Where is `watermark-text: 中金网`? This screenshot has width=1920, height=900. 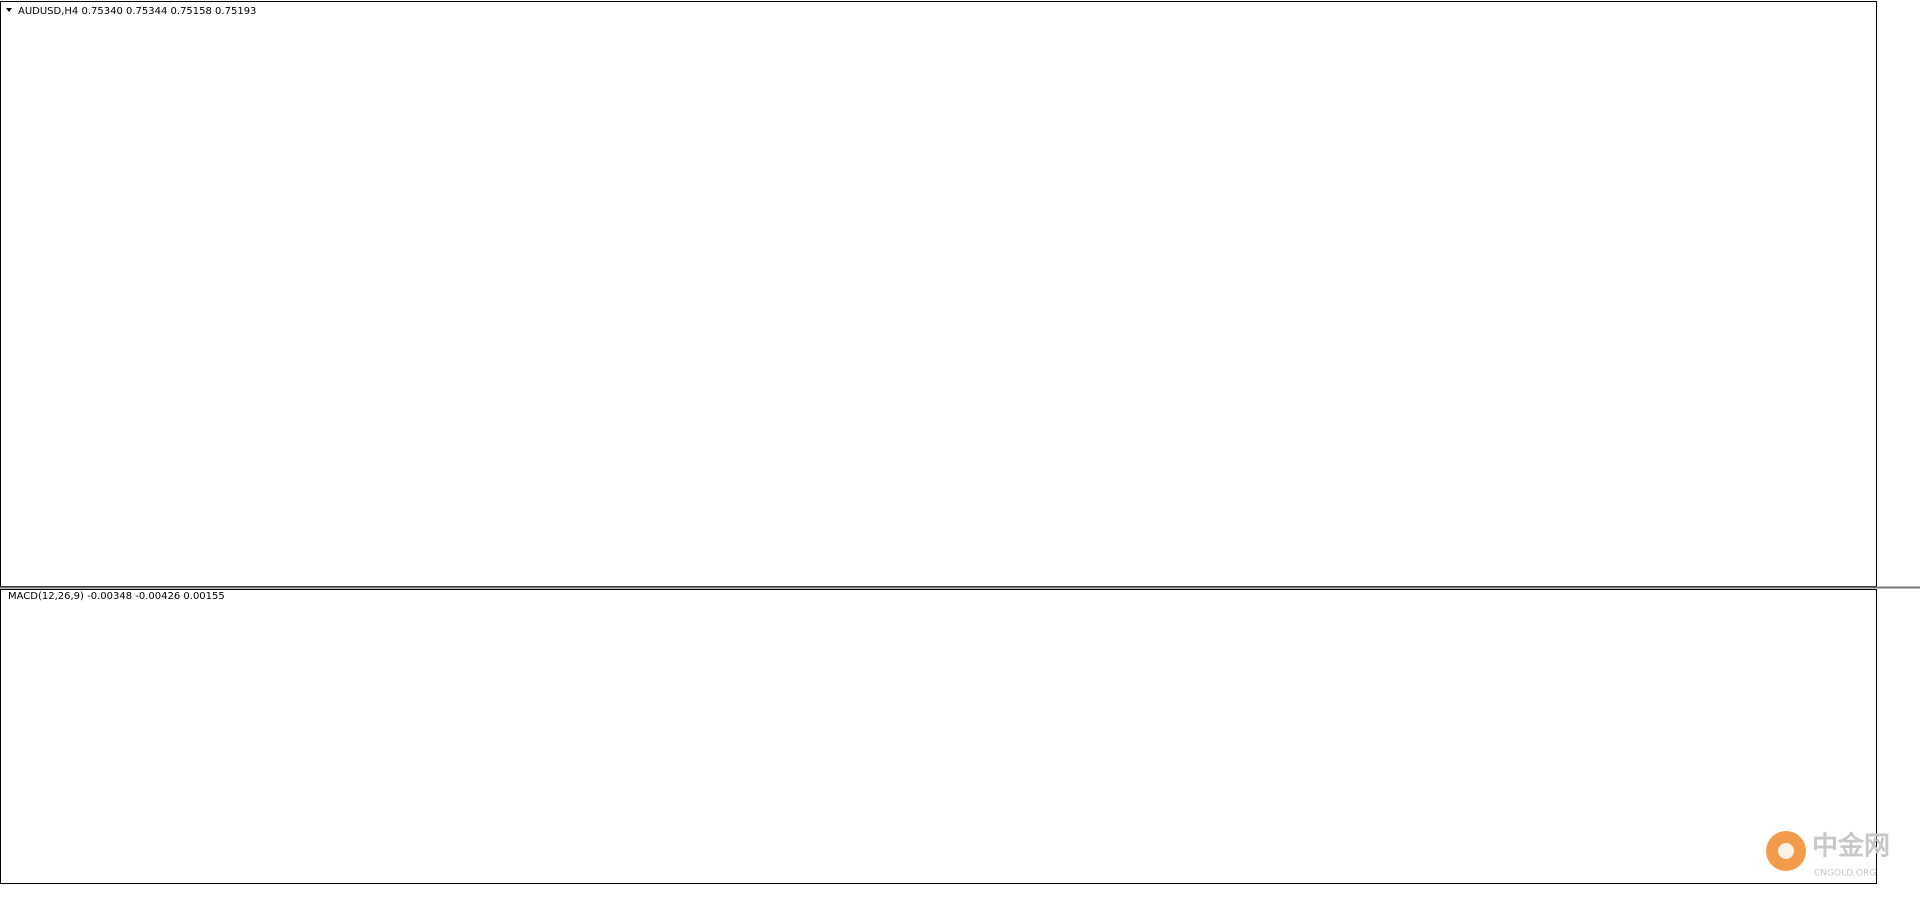 watermark-text: 中金网 is located at coordinates (1851, 846).